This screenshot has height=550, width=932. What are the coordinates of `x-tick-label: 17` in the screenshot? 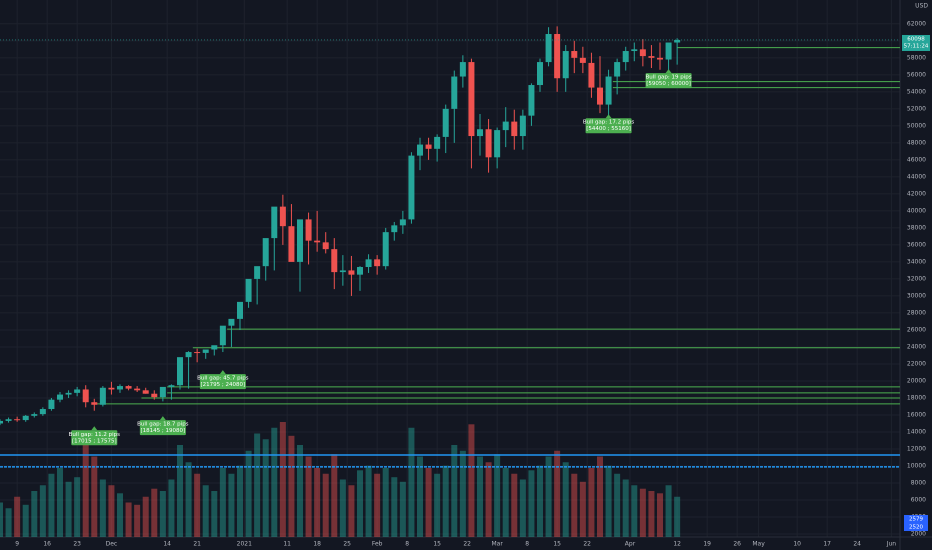 It's located at (827, 544).